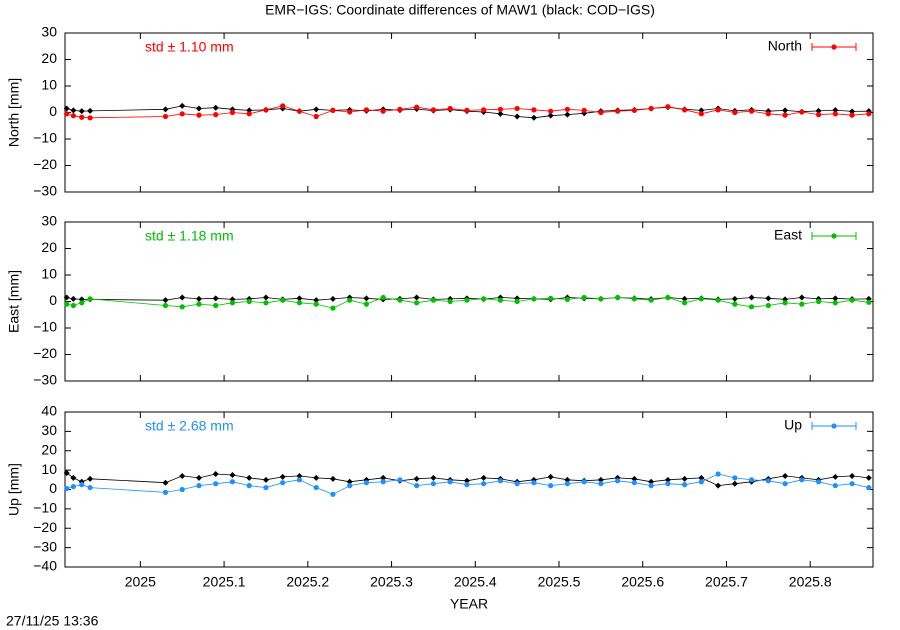 This screenshot has width=900, height=630. I want to click on x-tick-label: 2025.2, so click(307, 582).